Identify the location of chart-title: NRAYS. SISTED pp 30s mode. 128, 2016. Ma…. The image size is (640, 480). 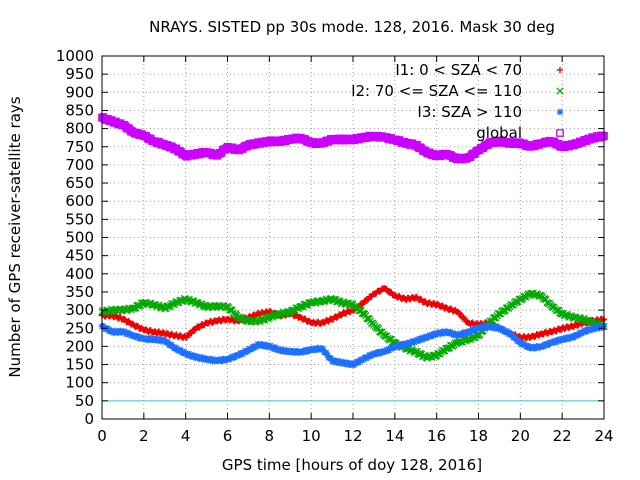
(352, 27).